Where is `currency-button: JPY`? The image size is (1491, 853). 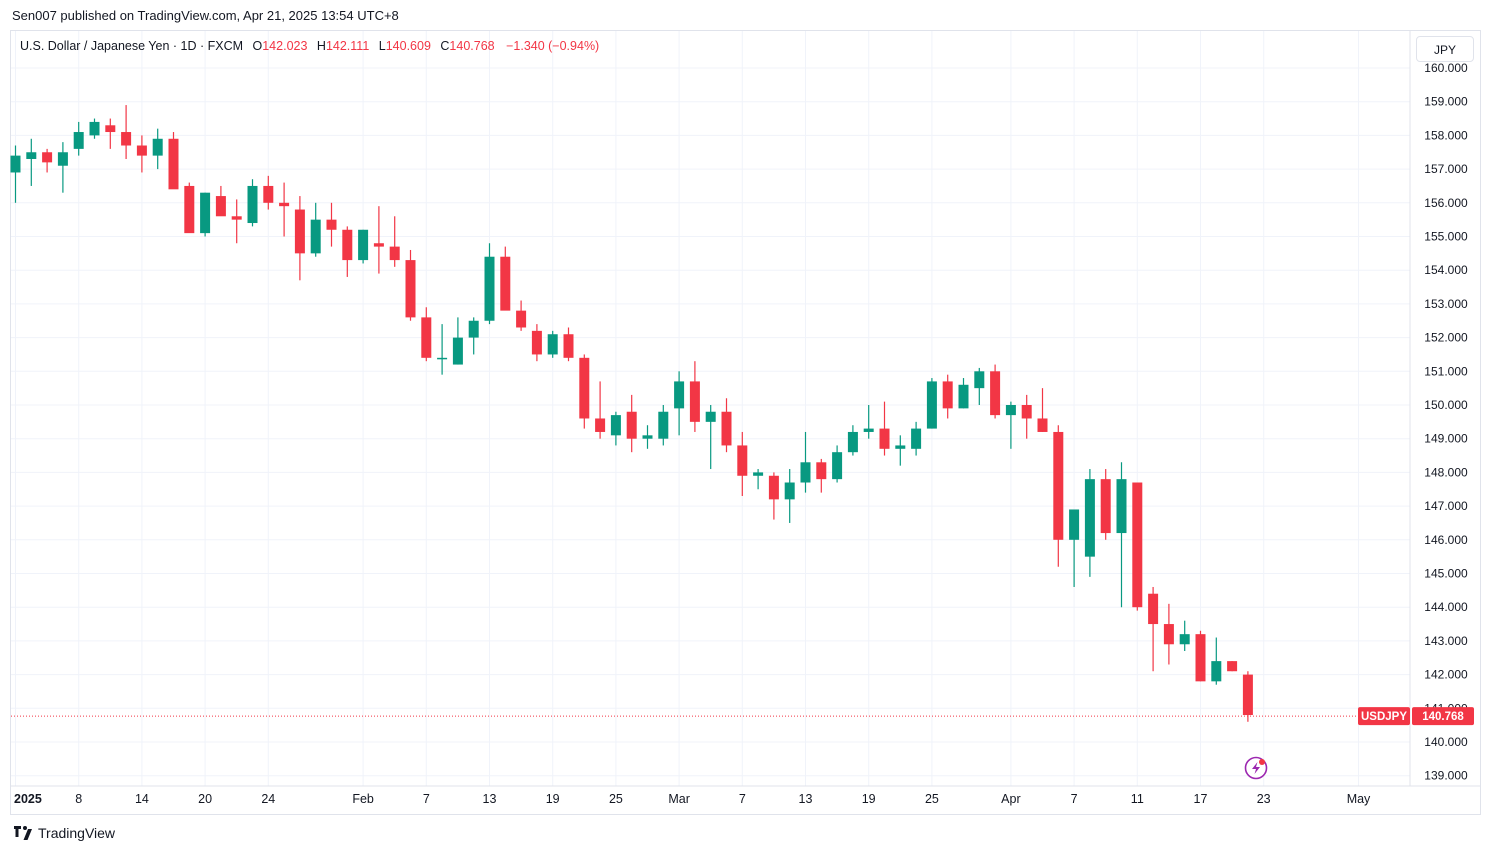 currency-button: JPY is located at coordinates (1445, 49).